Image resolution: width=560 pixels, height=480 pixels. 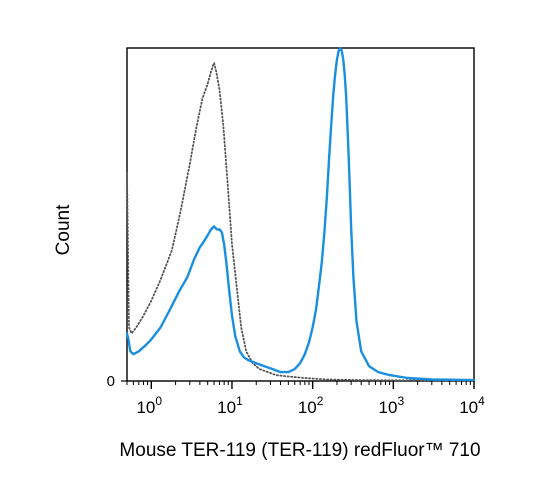 What do you see at coordinates (63, 229) in the screenshot?
I see `y-axis-title: Count` at bounding box center [63, 229].